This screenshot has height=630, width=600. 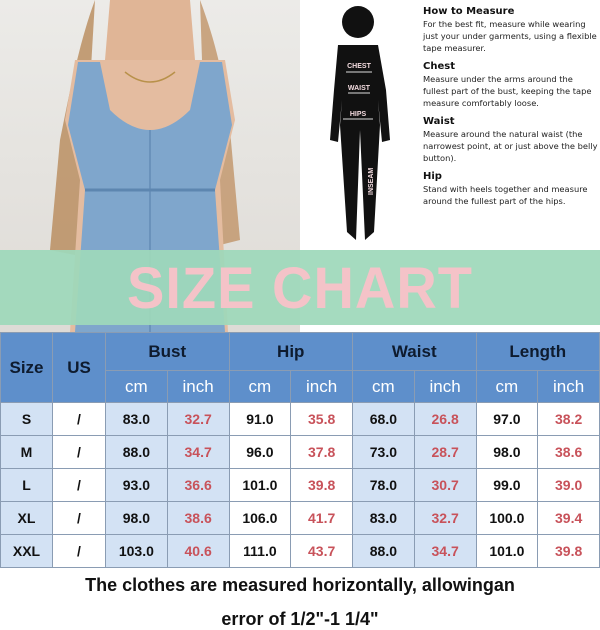 I want to click on inch-cell: 36.6, so click(x=198, y=485).